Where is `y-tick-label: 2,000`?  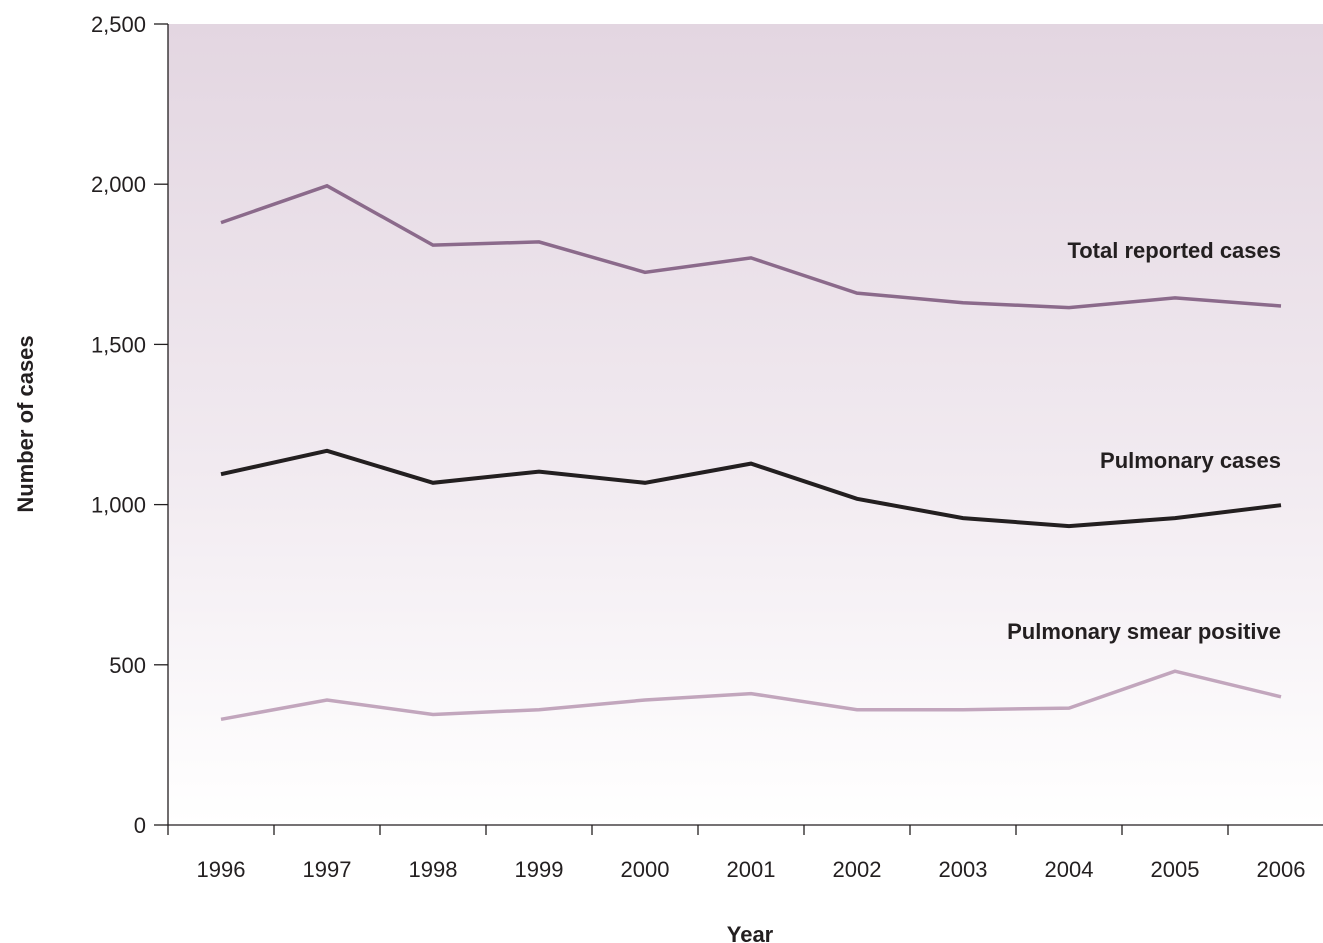 y-tick-label: 2,000 is located at coordinates (118, 184).